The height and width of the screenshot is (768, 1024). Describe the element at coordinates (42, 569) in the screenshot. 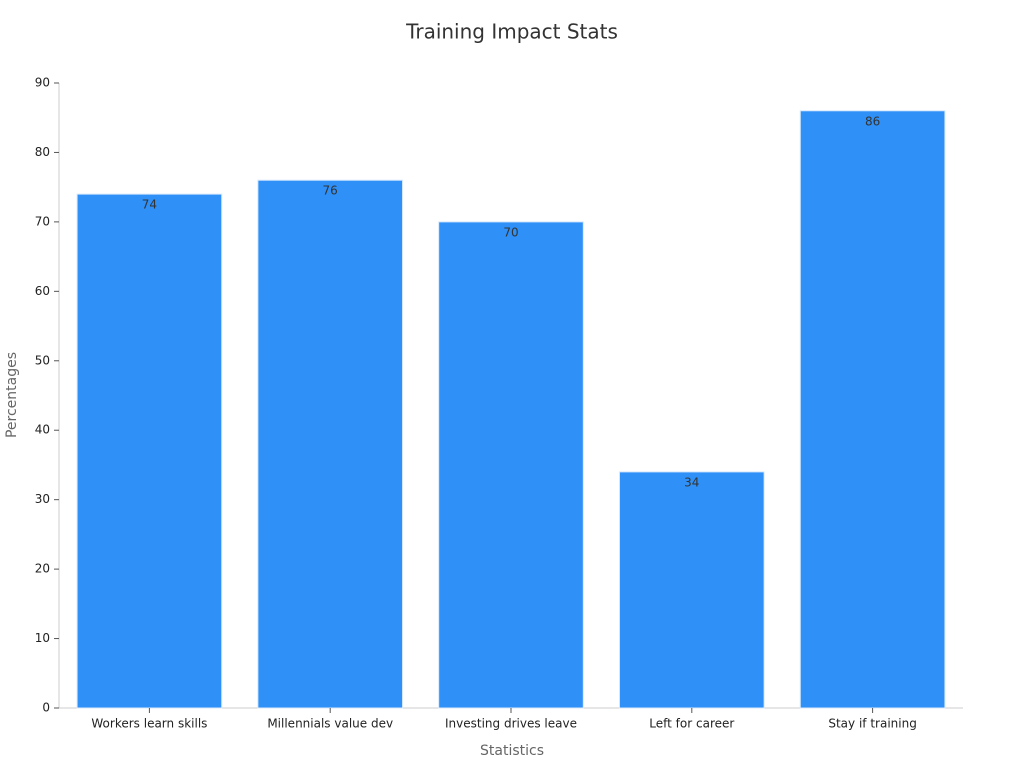

I see `y-tick-label: 20` at that location.